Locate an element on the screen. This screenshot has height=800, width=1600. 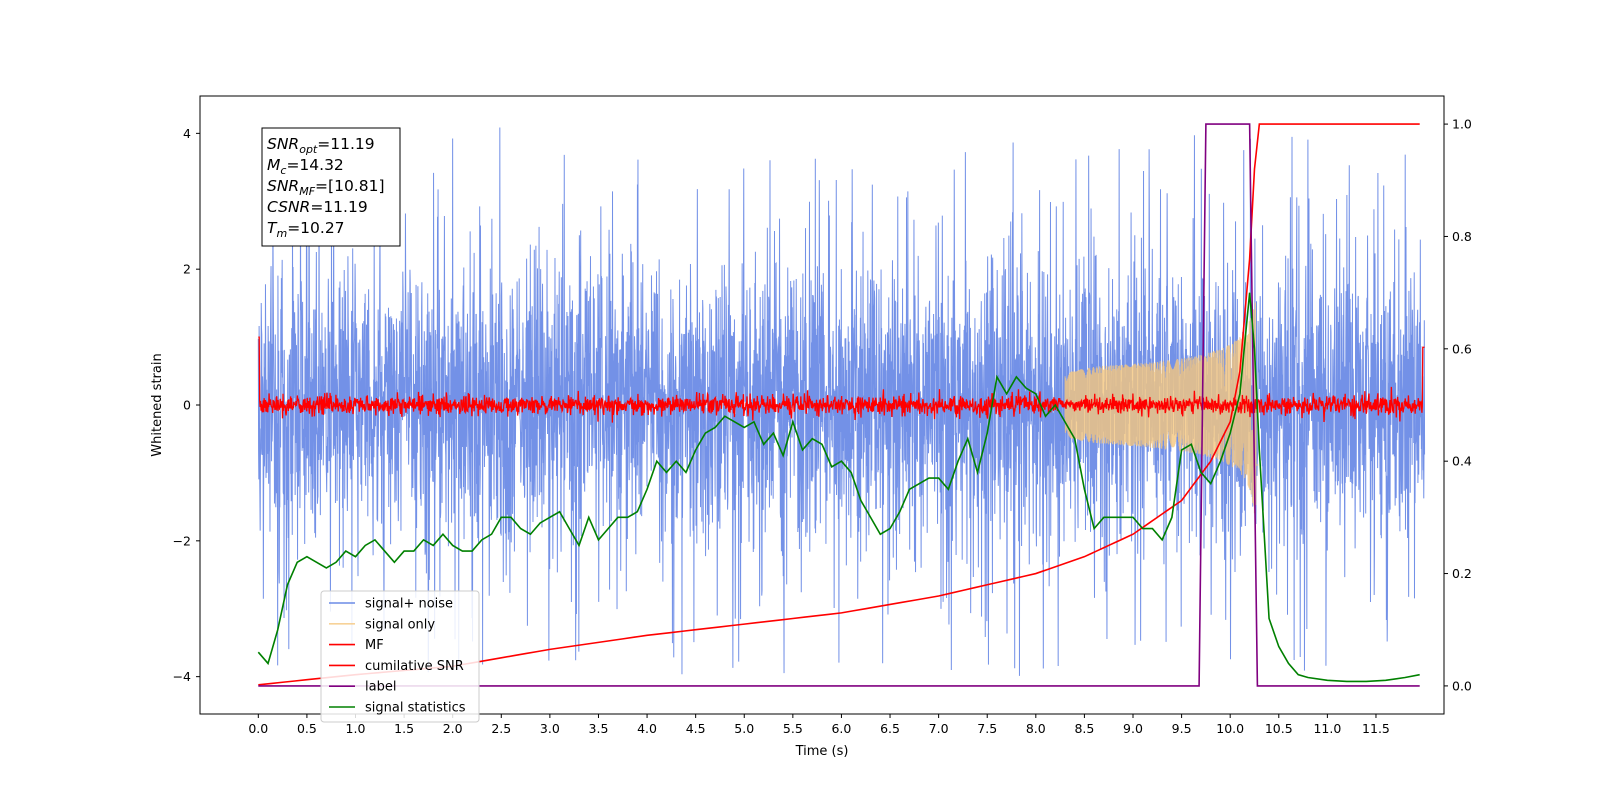
y-left-tick-label: 2 is located at coordinates (187, 269).